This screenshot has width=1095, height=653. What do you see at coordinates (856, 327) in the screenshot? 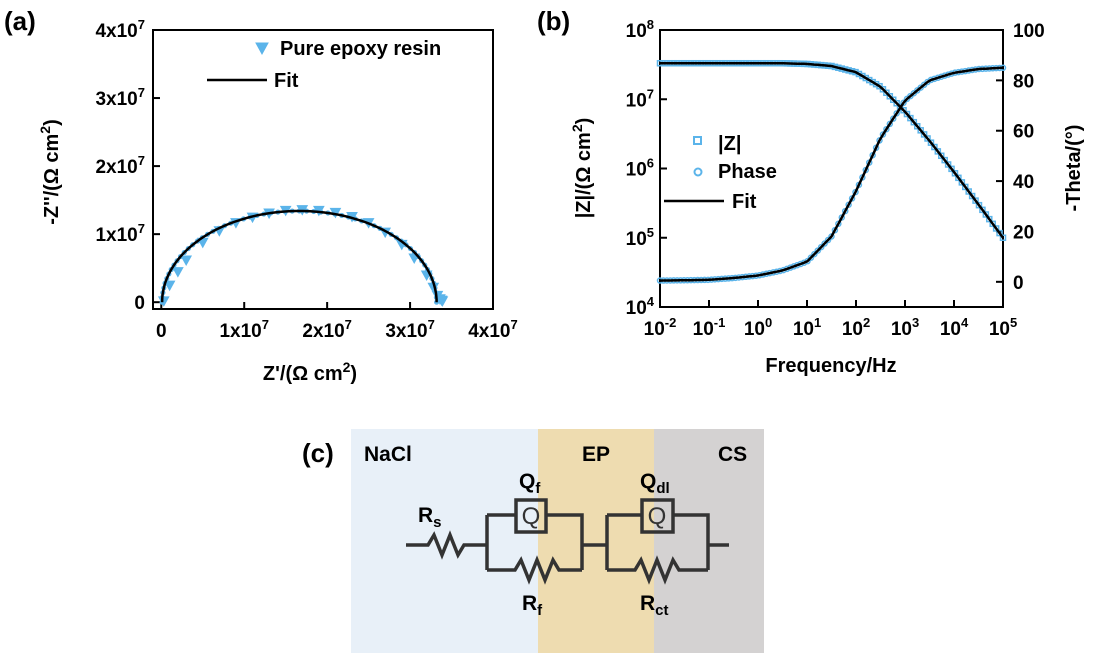
I see `x-tick-label-b: 10²` at bounding box center [856, 327].